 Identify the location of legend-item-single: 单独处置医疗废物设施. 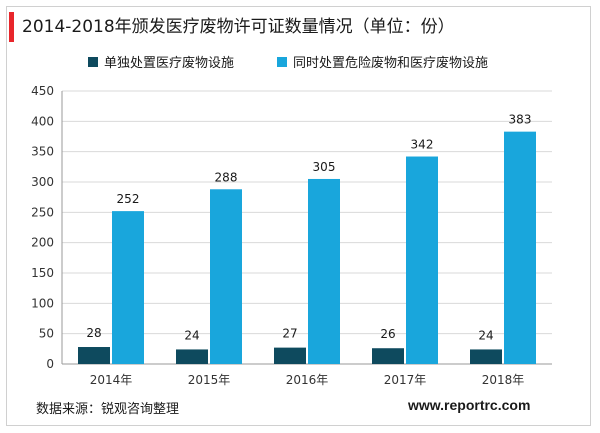
(161, 61).